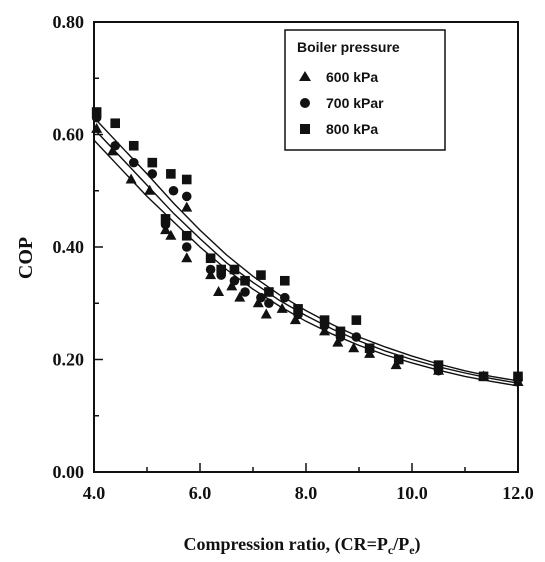 The image size is (545, 562). What do you see at coordinates (305, 103) in the screenshot?
I see `circle-marker-icon` at bounding box center [305, 103].